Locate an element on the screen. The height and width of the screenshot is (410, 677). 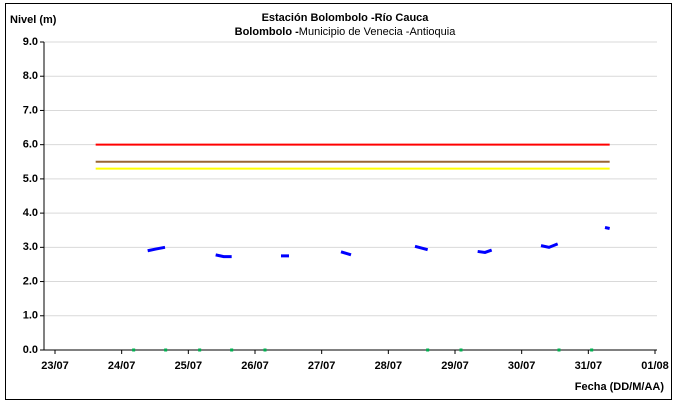
y-axis-label: Nivel (m) is located at coordinates (33, 20).